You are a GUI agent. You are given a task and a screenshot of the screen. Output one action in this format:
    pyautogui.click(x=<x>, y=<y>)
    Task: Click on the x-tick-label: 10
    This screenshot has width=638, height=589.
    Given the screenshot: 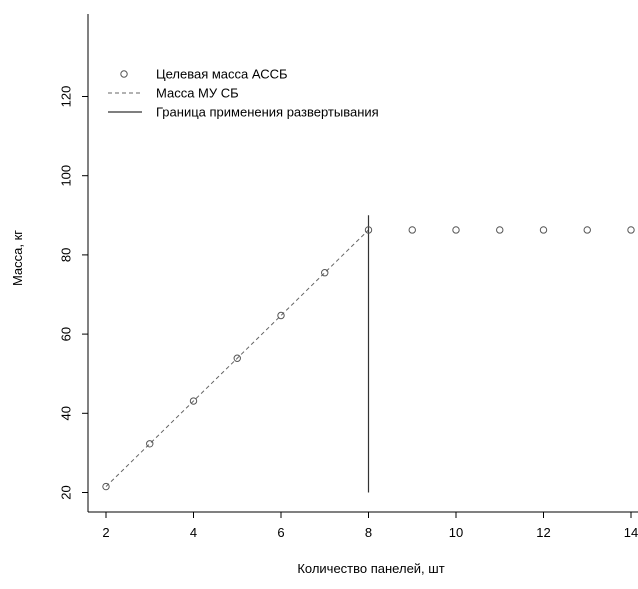 What is the action you would take?
    pyautogui.click(x=456, y=532)
    